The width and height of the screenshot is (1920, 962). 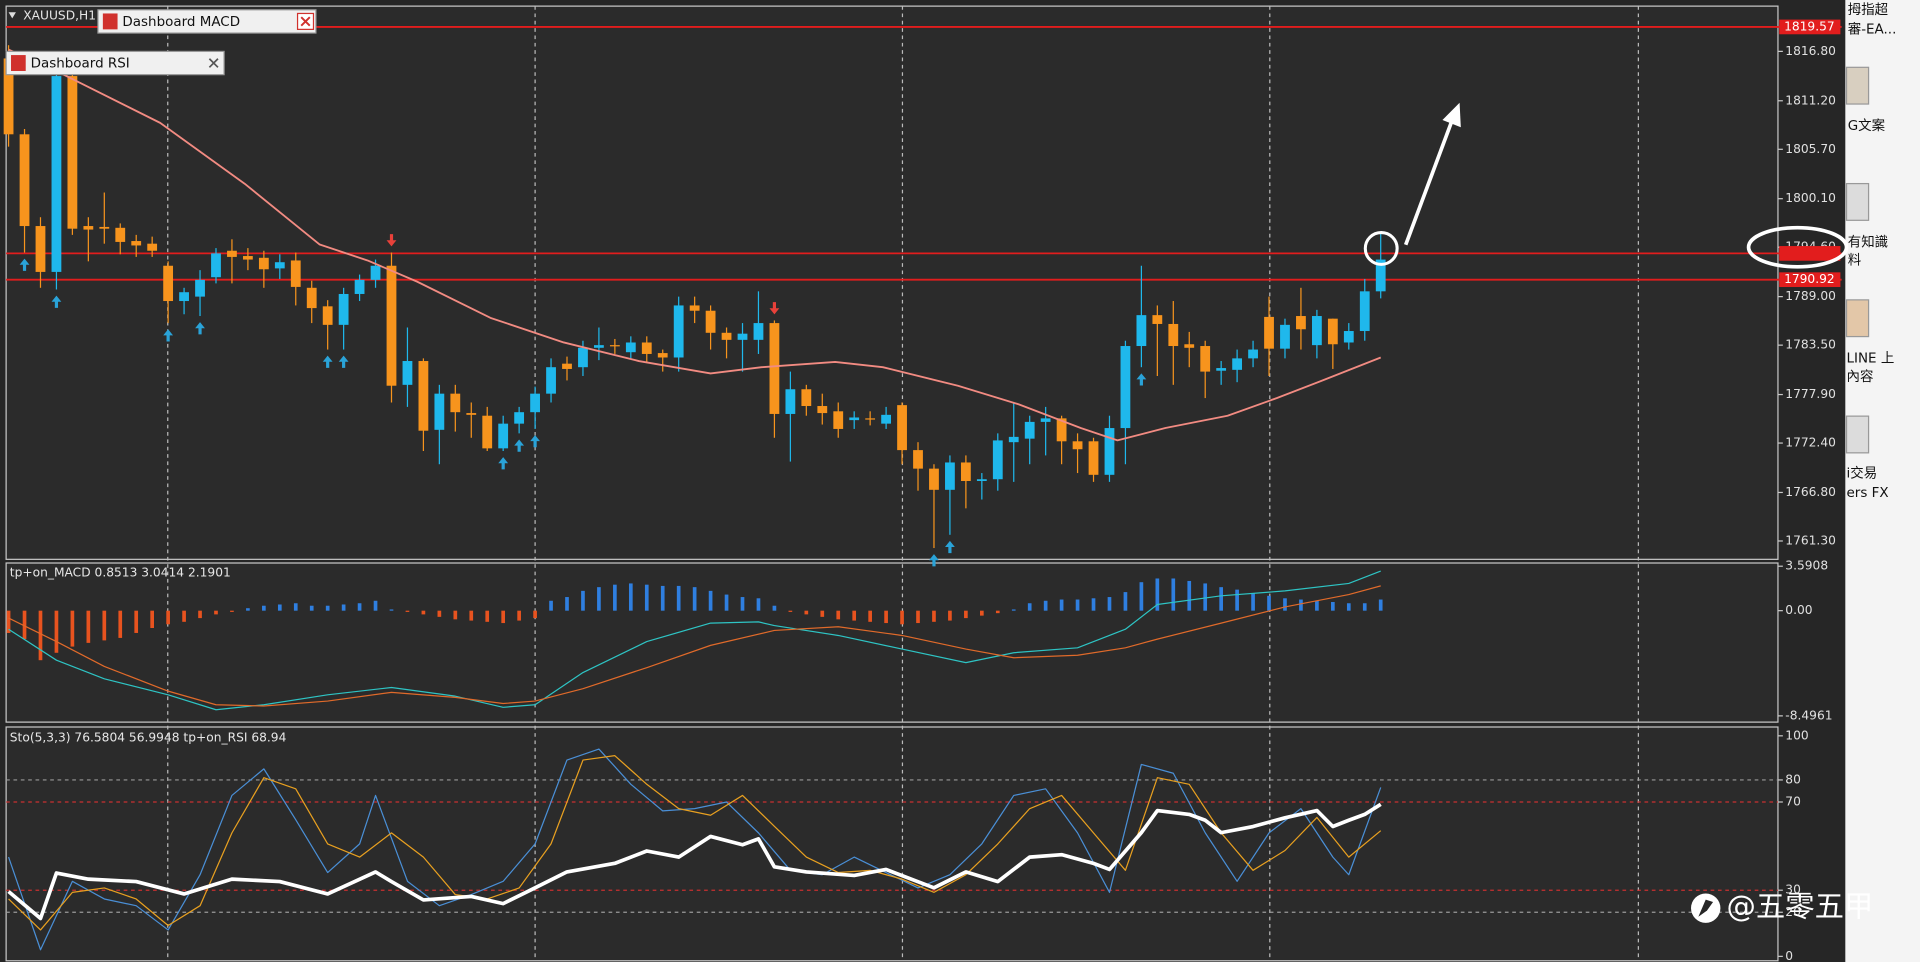 I want to click on price-level-label: 1790.92, so click(x=1809, y=279).